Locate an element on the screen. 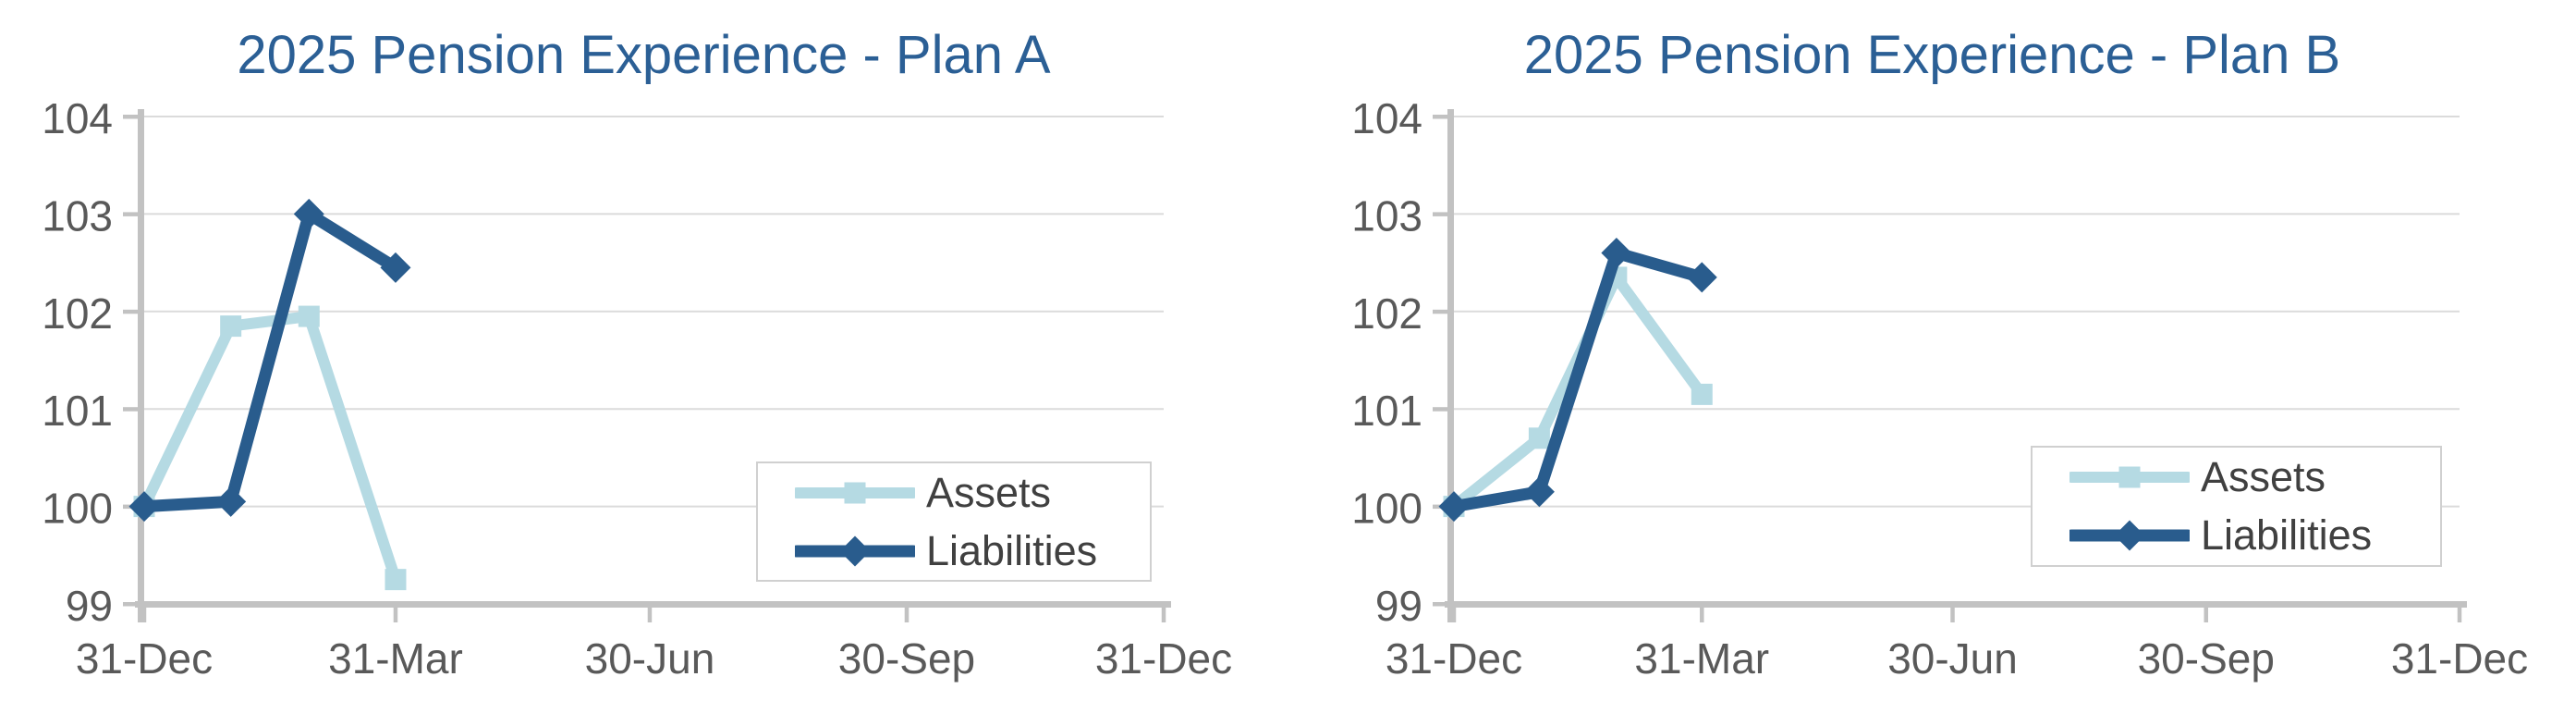 The height and width of the screenshot is (726, 2576). chart-title-plan-a: 2025 Pension Experience - Plan A is located at coordinates (644, 55).